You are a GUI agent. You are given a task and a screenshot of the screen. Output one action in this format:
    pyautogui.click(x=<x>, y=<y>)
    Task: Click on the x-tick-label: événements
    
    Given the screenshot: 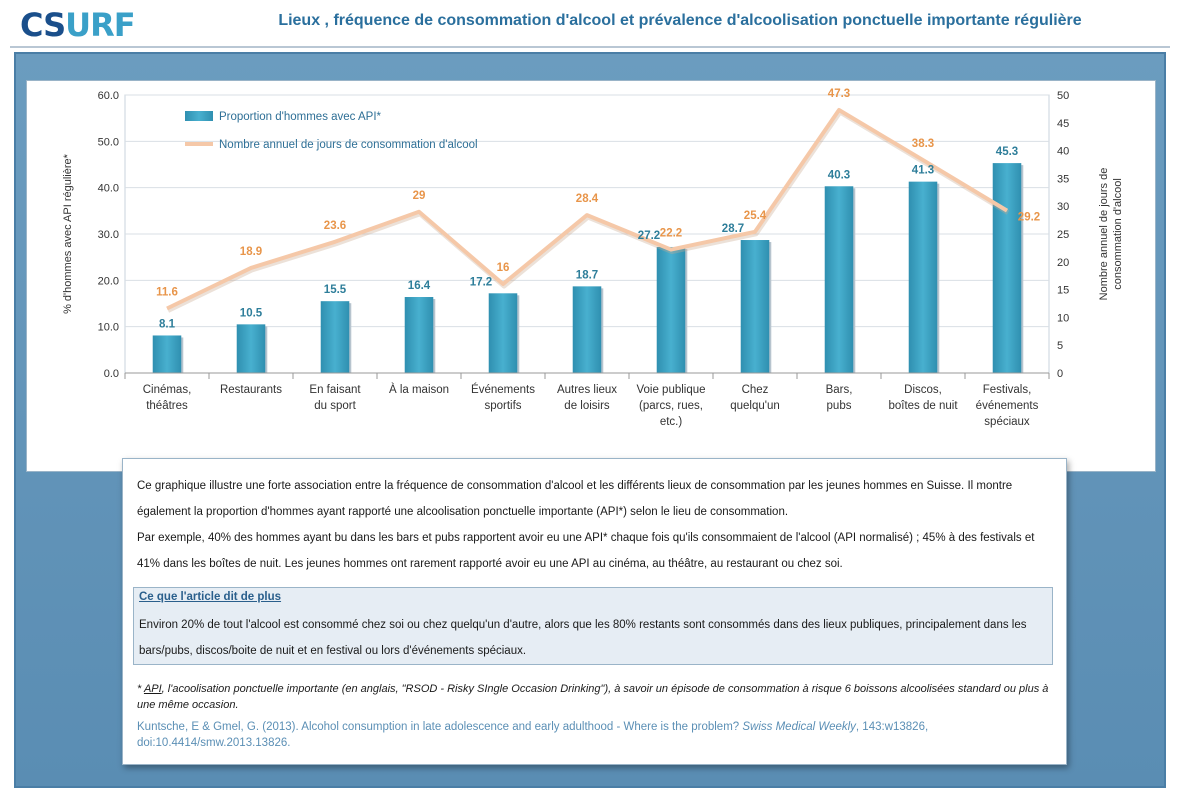 What is the action you would take?
    pyautogui.click(x=1007, y=406)
    